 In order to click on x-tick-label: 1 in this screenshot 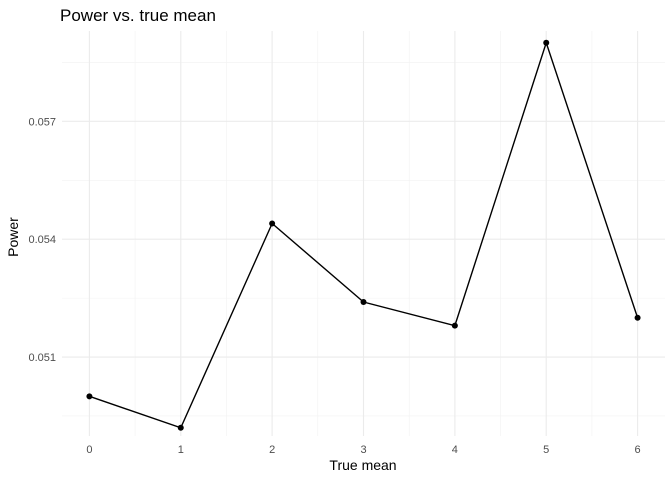, I will do `click(181, 450)`.